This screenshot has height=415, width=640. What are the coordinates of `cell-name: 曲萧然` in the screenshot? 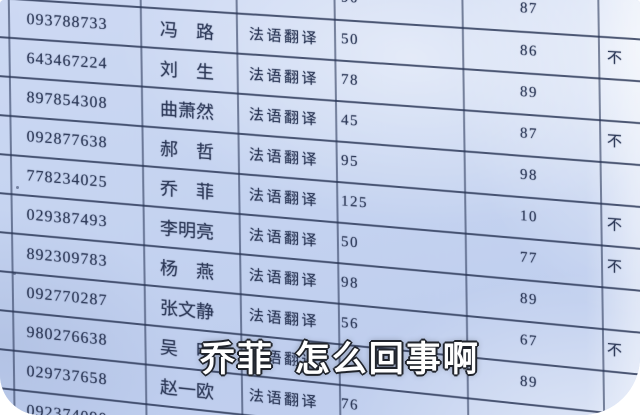 It's located at (187, 110).